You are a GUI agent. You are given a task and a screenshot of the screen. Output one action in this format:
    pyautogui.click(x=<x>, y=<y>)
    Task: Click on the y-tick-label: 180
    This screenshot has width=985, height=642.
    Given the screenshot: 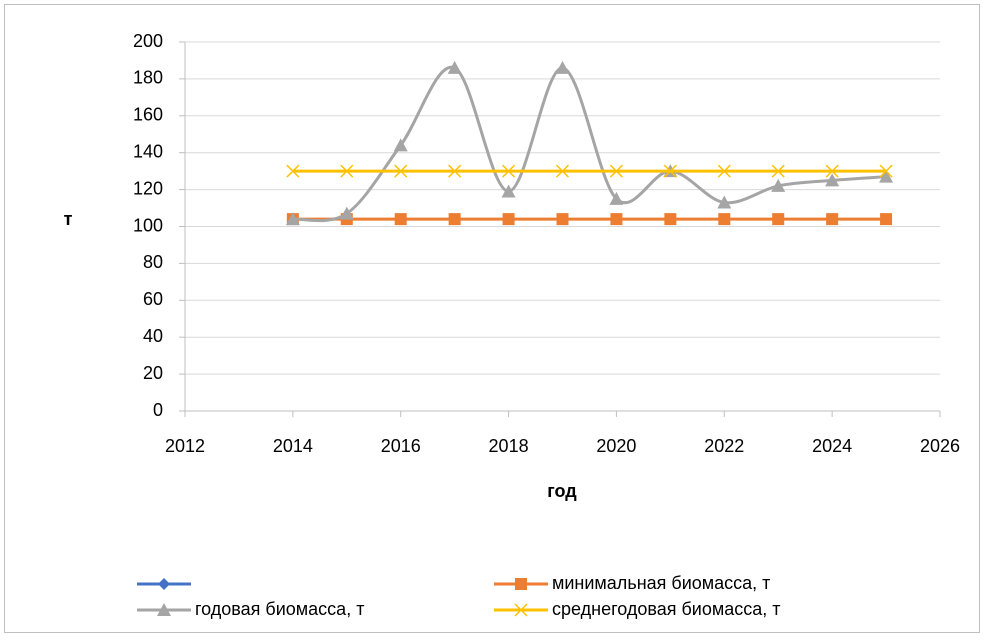 What is the action you would take?
    pyautogui.click(x=148, y=78)
    